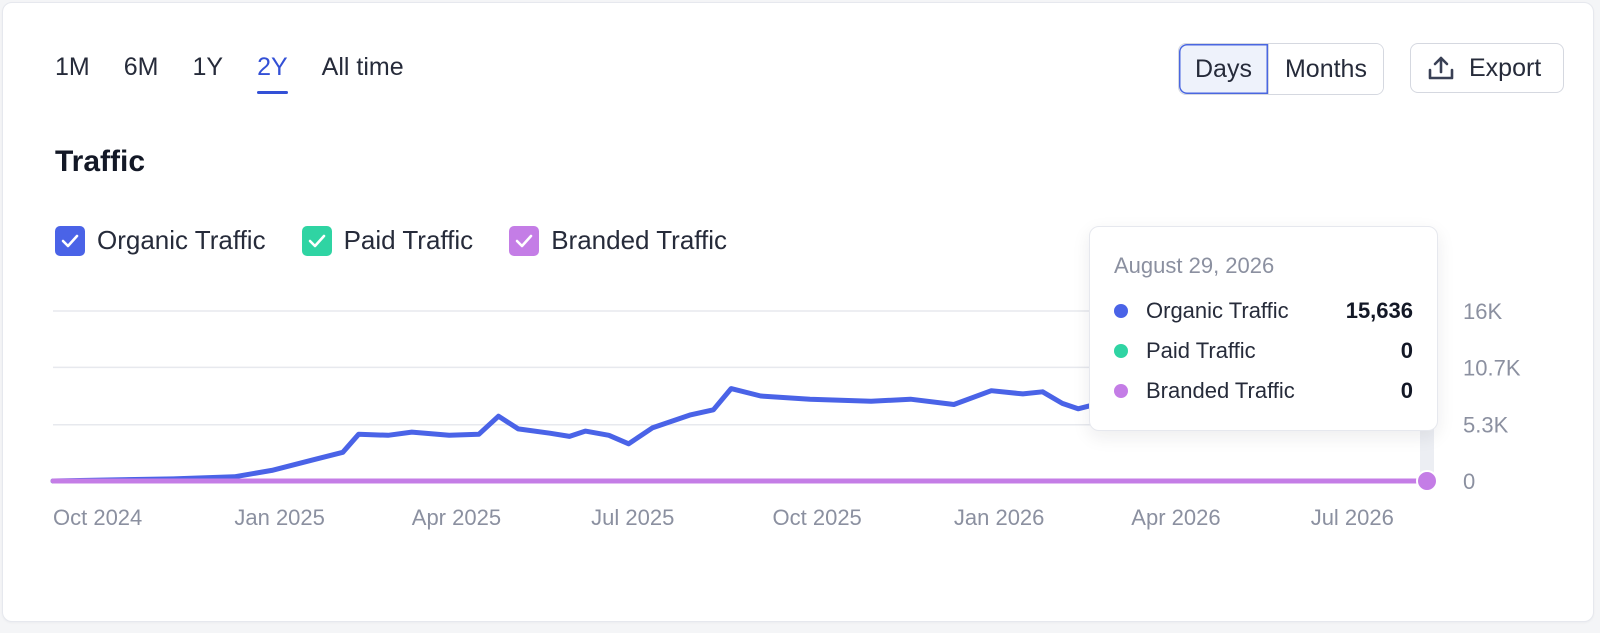  Describe the element at coordinates (1427, 481) in the screenshot. I see `hover-point-branded` at that location.